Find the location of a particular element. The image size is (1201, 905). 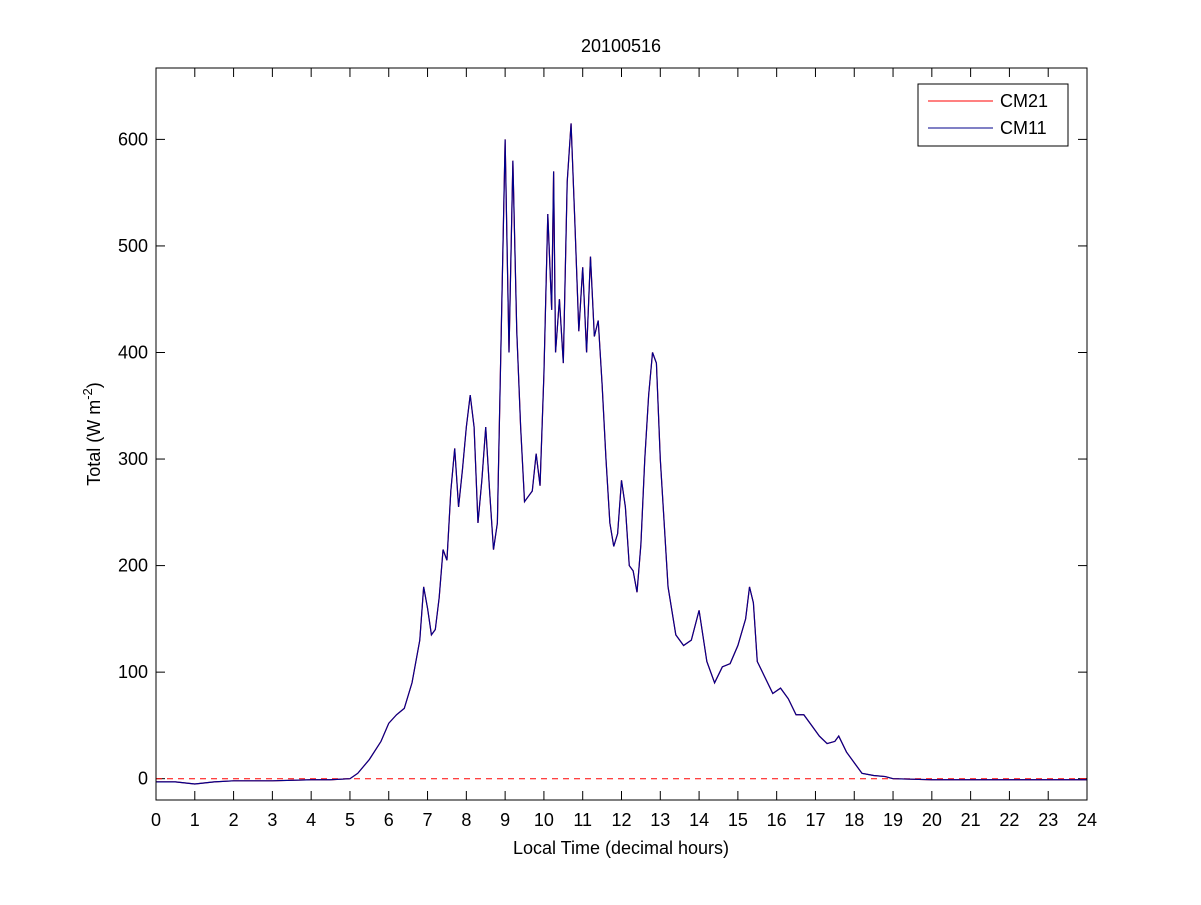

chart-title: 20100516 is located at coordinates (621, 46).